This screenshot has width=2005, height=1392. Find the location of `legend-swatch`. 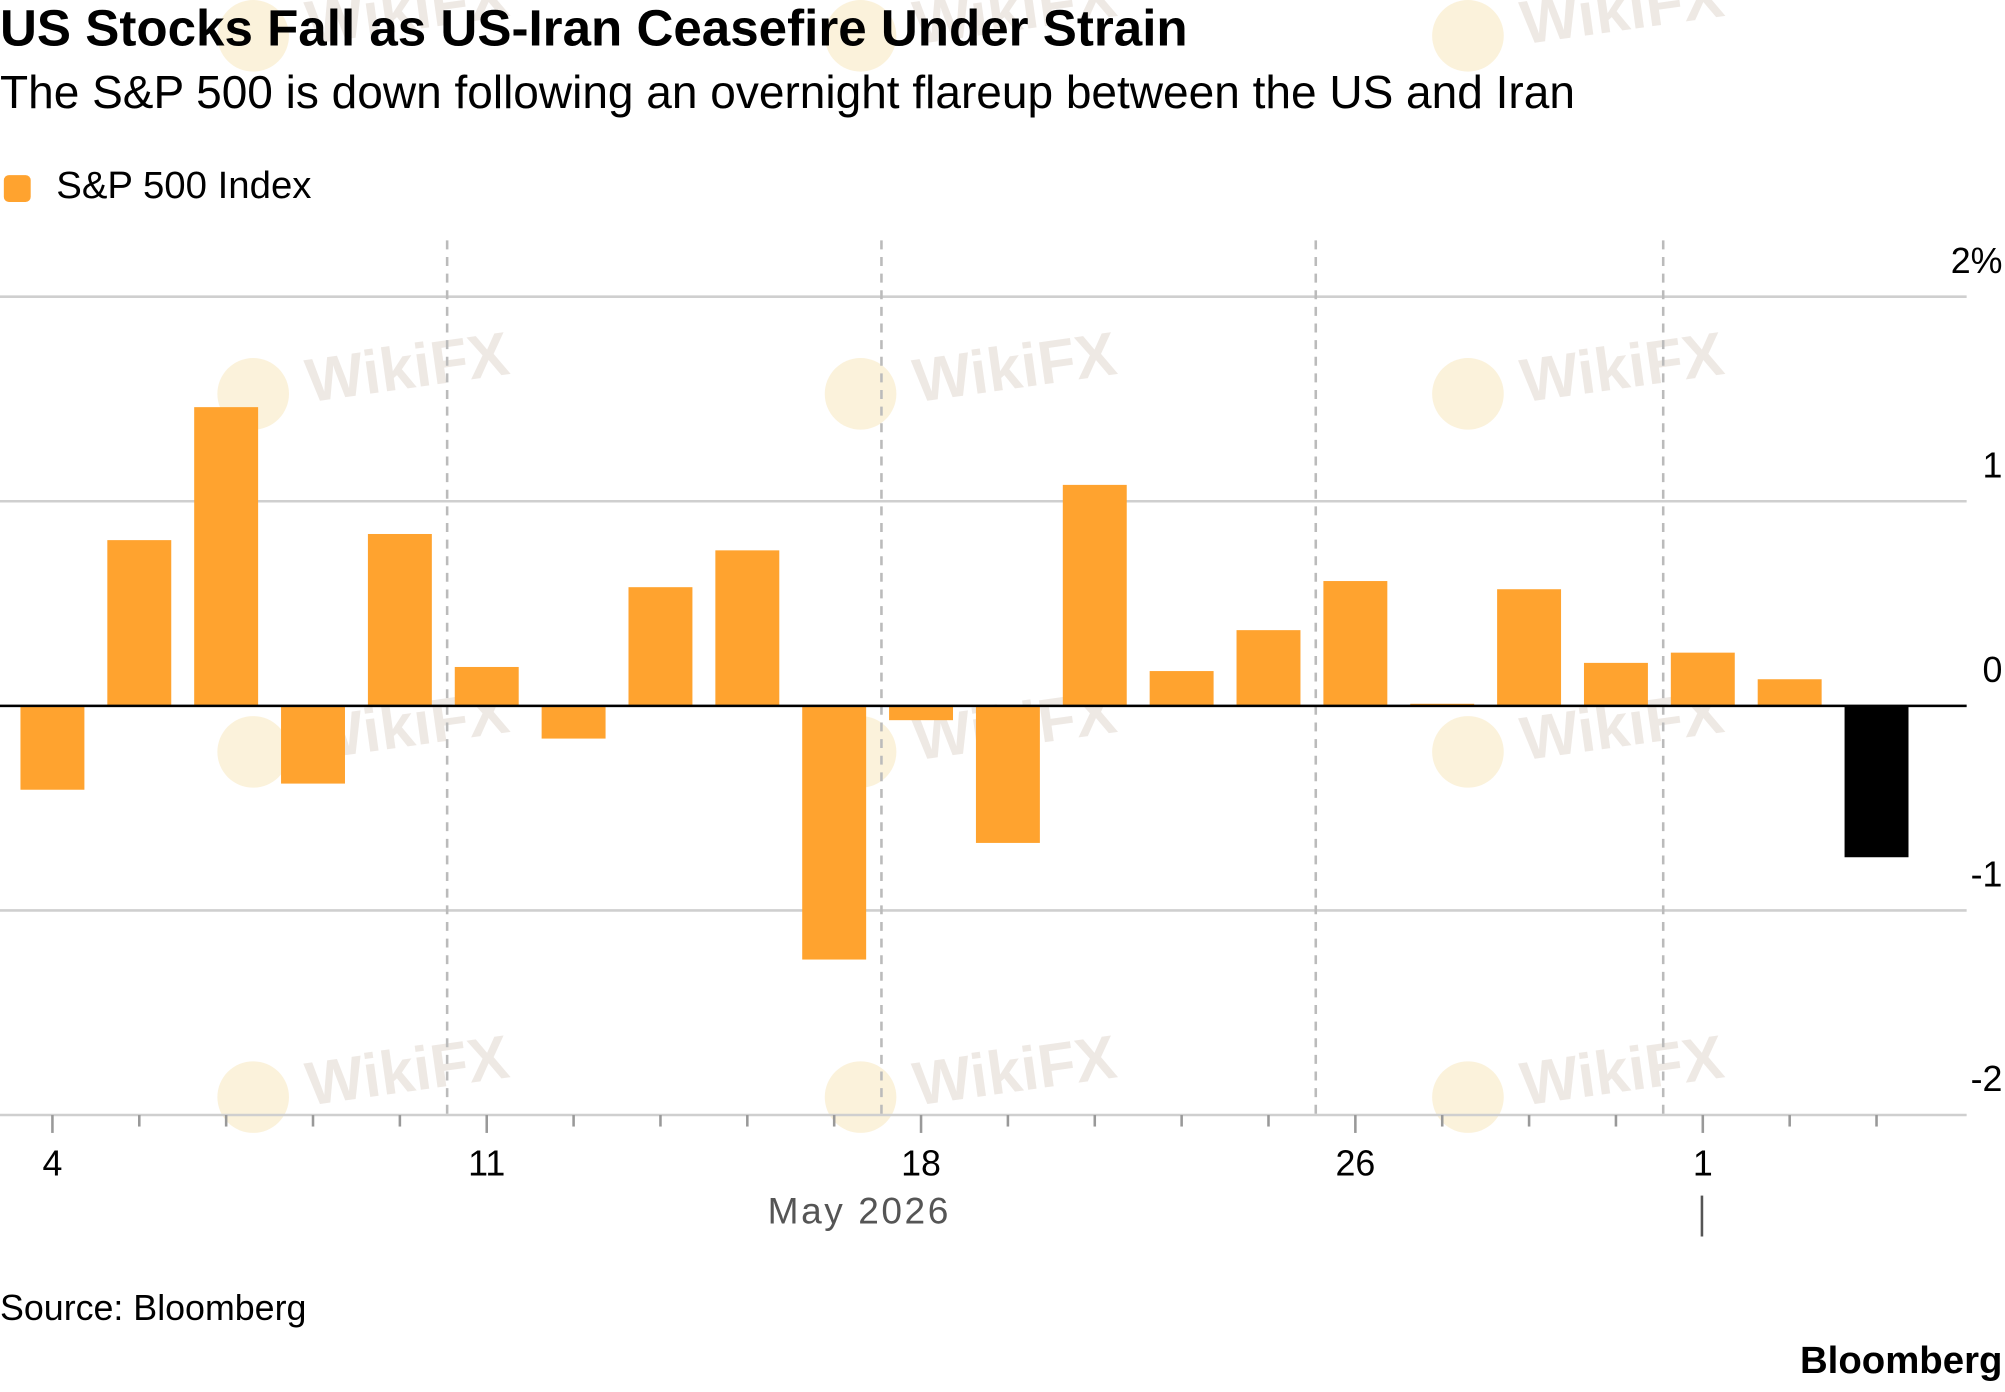

legend-swatch is located at coordinates (17, 189).